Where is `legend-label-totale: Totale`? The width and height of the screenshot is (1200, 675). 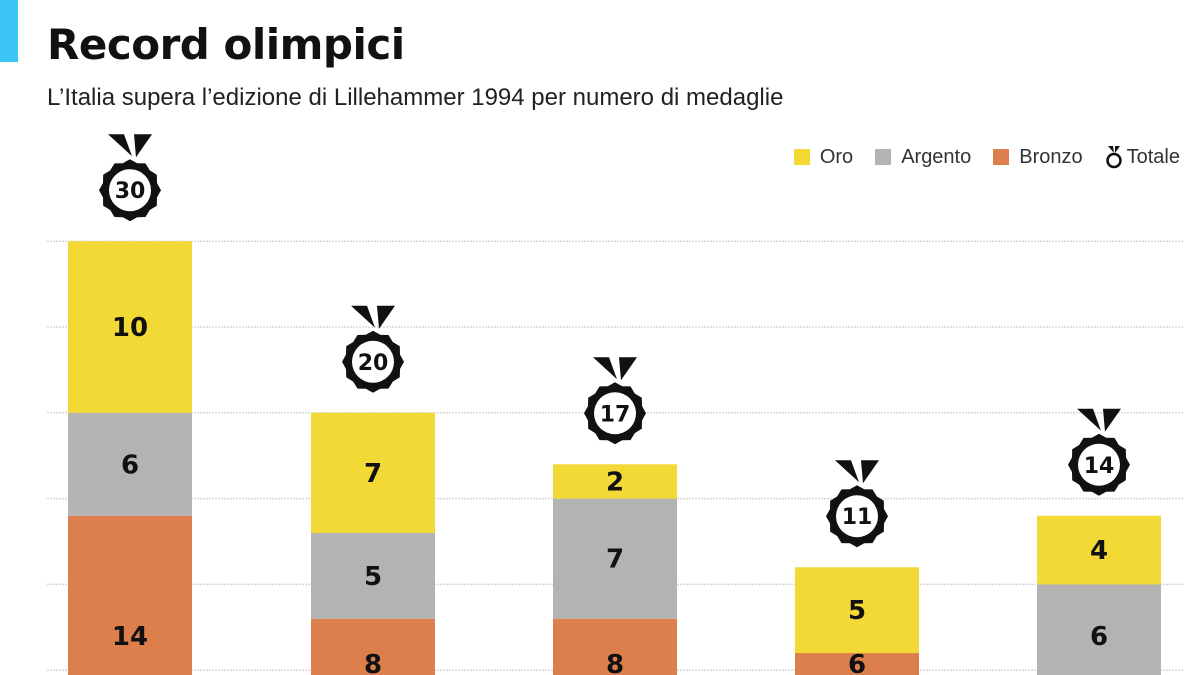 legend-label-totale: Totale is located at coordinates (1153, 156).